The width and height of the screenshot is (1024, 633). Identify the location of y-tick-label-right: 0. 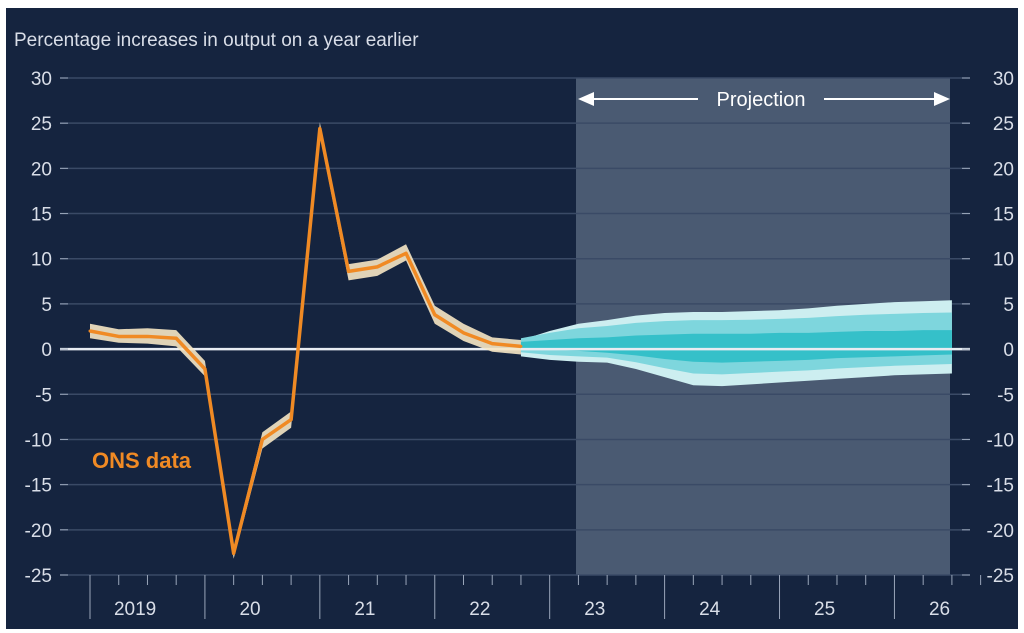
(1008, 350).